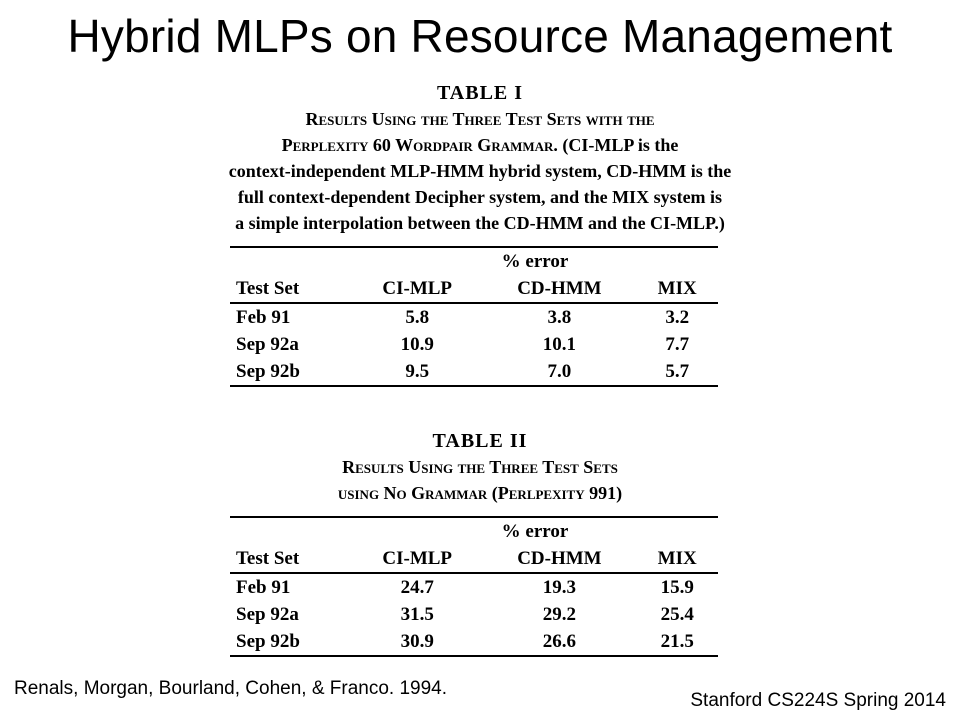 The height and width of the screenshot is (720, 960). Describe the element at coordinates (677, 289) in the screenshot. I see `table1-col-header: MIX` at that location.